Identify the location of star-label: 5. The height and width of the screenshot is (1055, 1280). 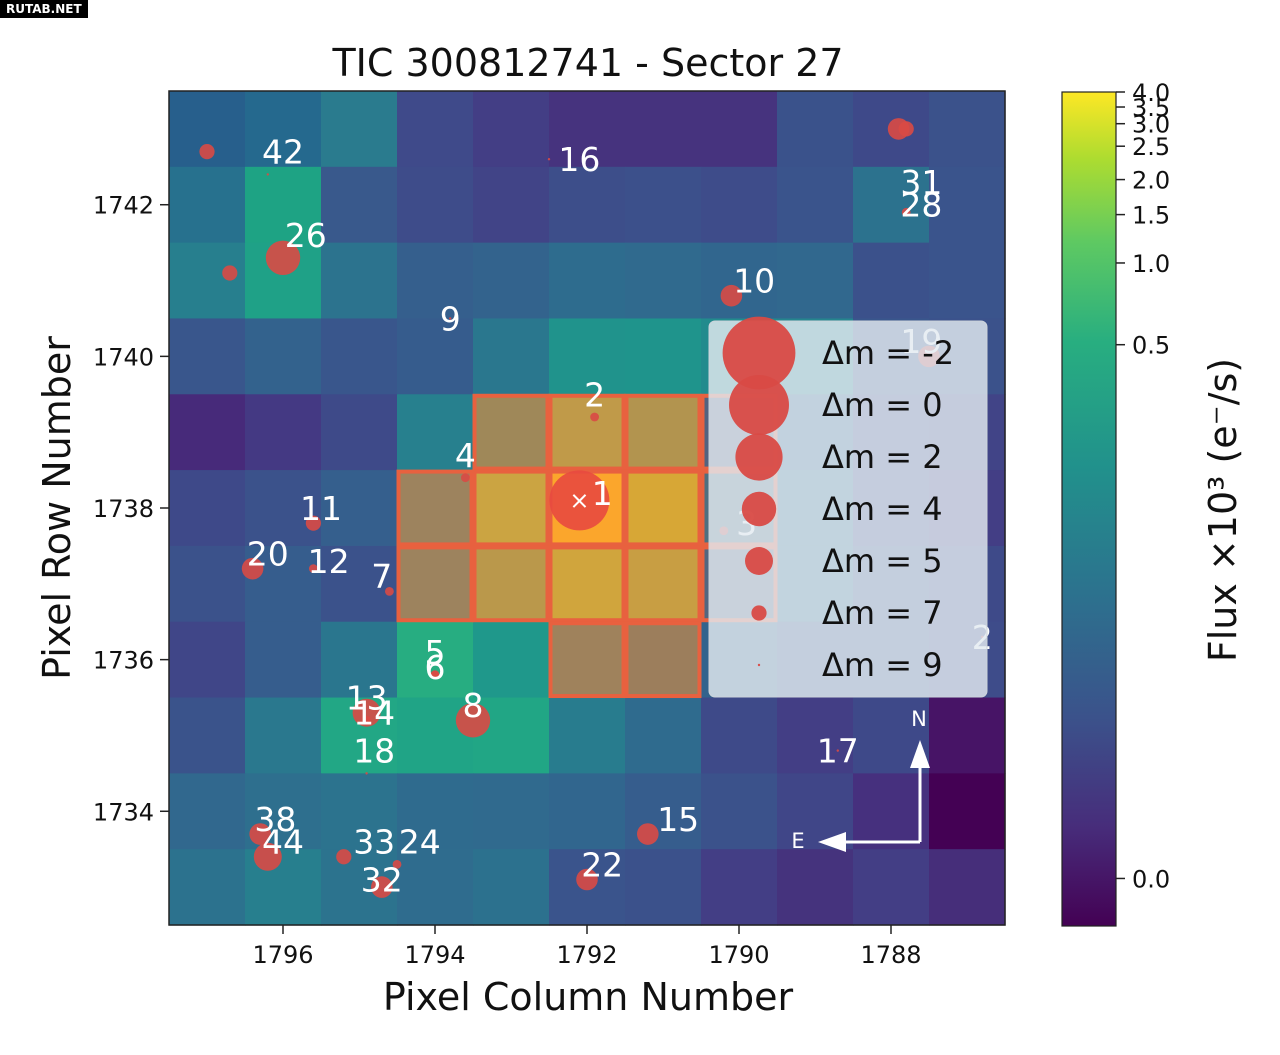
(435, 652).